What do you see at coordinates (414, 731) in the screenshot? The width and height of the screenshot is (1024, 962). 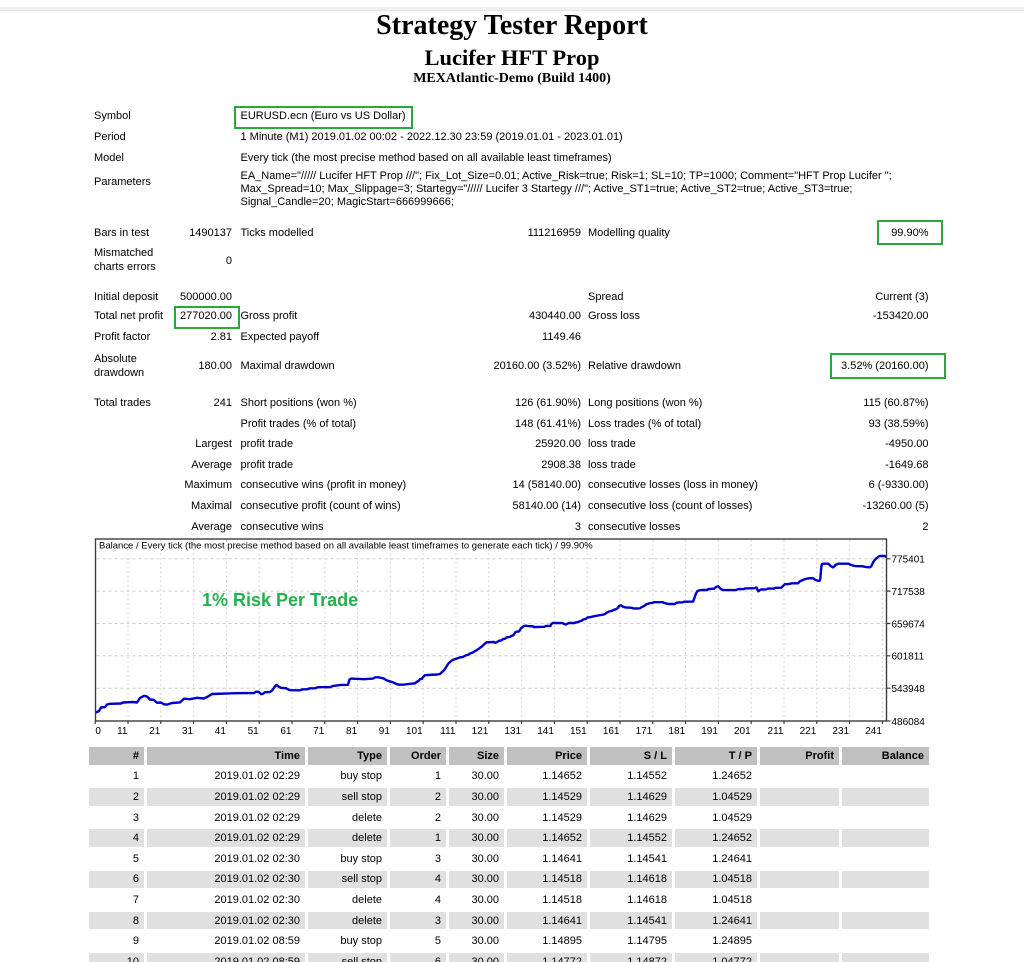 I see `svg-text: 101` at bounding box center [414, 731].